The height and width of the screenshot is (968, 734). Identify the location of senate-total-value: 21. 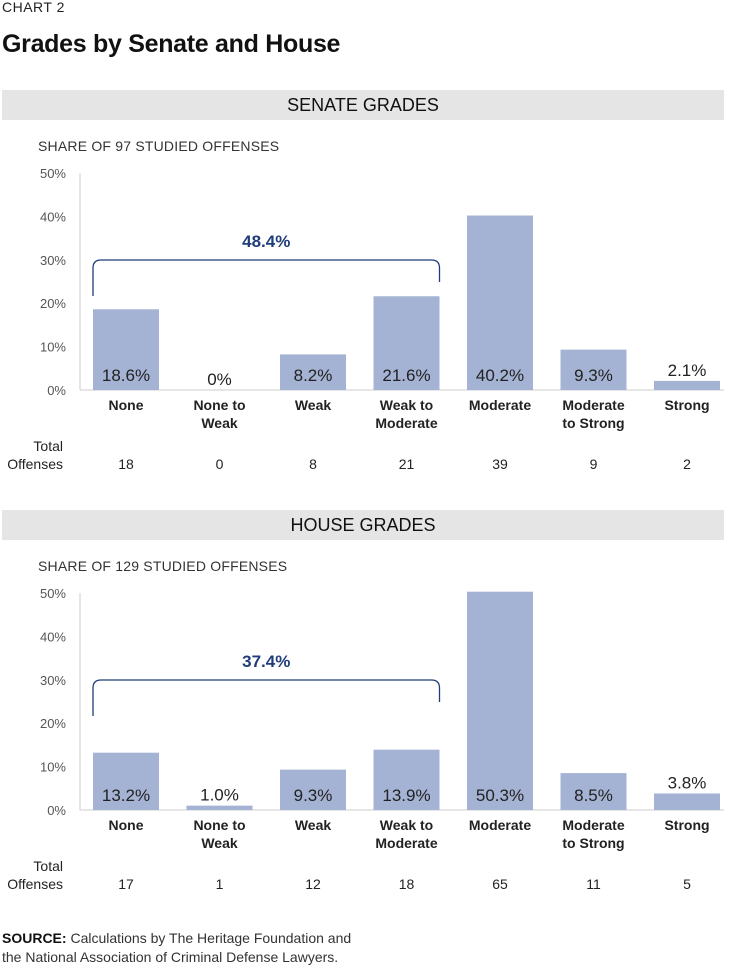
(407, 464).